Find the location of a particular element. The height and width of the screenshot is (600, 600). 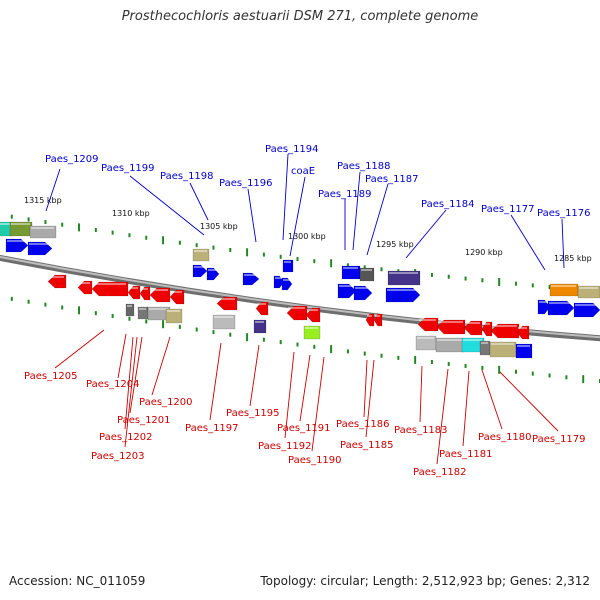

gene-label: Paes_1197 is located at coordinates (212, 428).